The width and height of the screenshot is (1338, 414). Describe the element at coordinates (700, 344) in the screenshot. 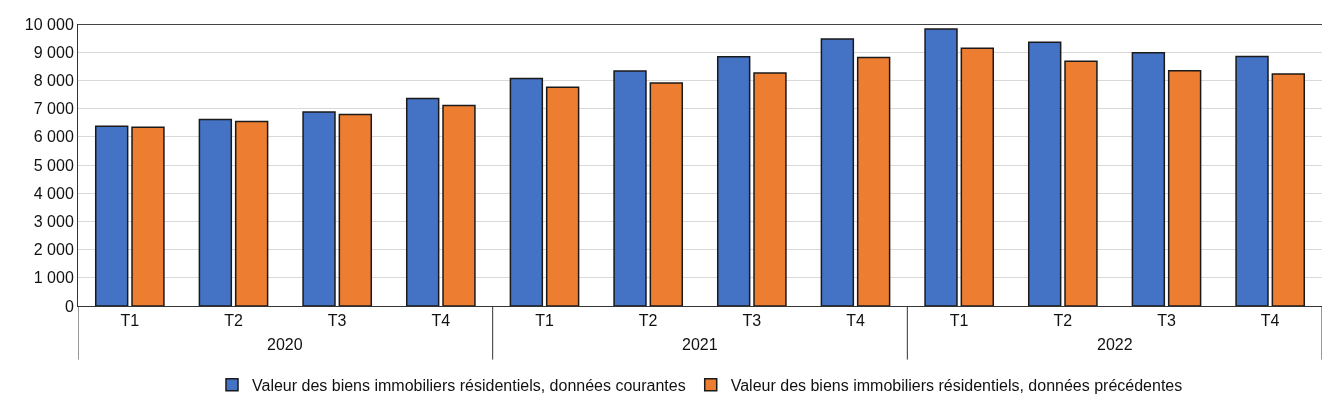

I see `text: 2021` at that location.